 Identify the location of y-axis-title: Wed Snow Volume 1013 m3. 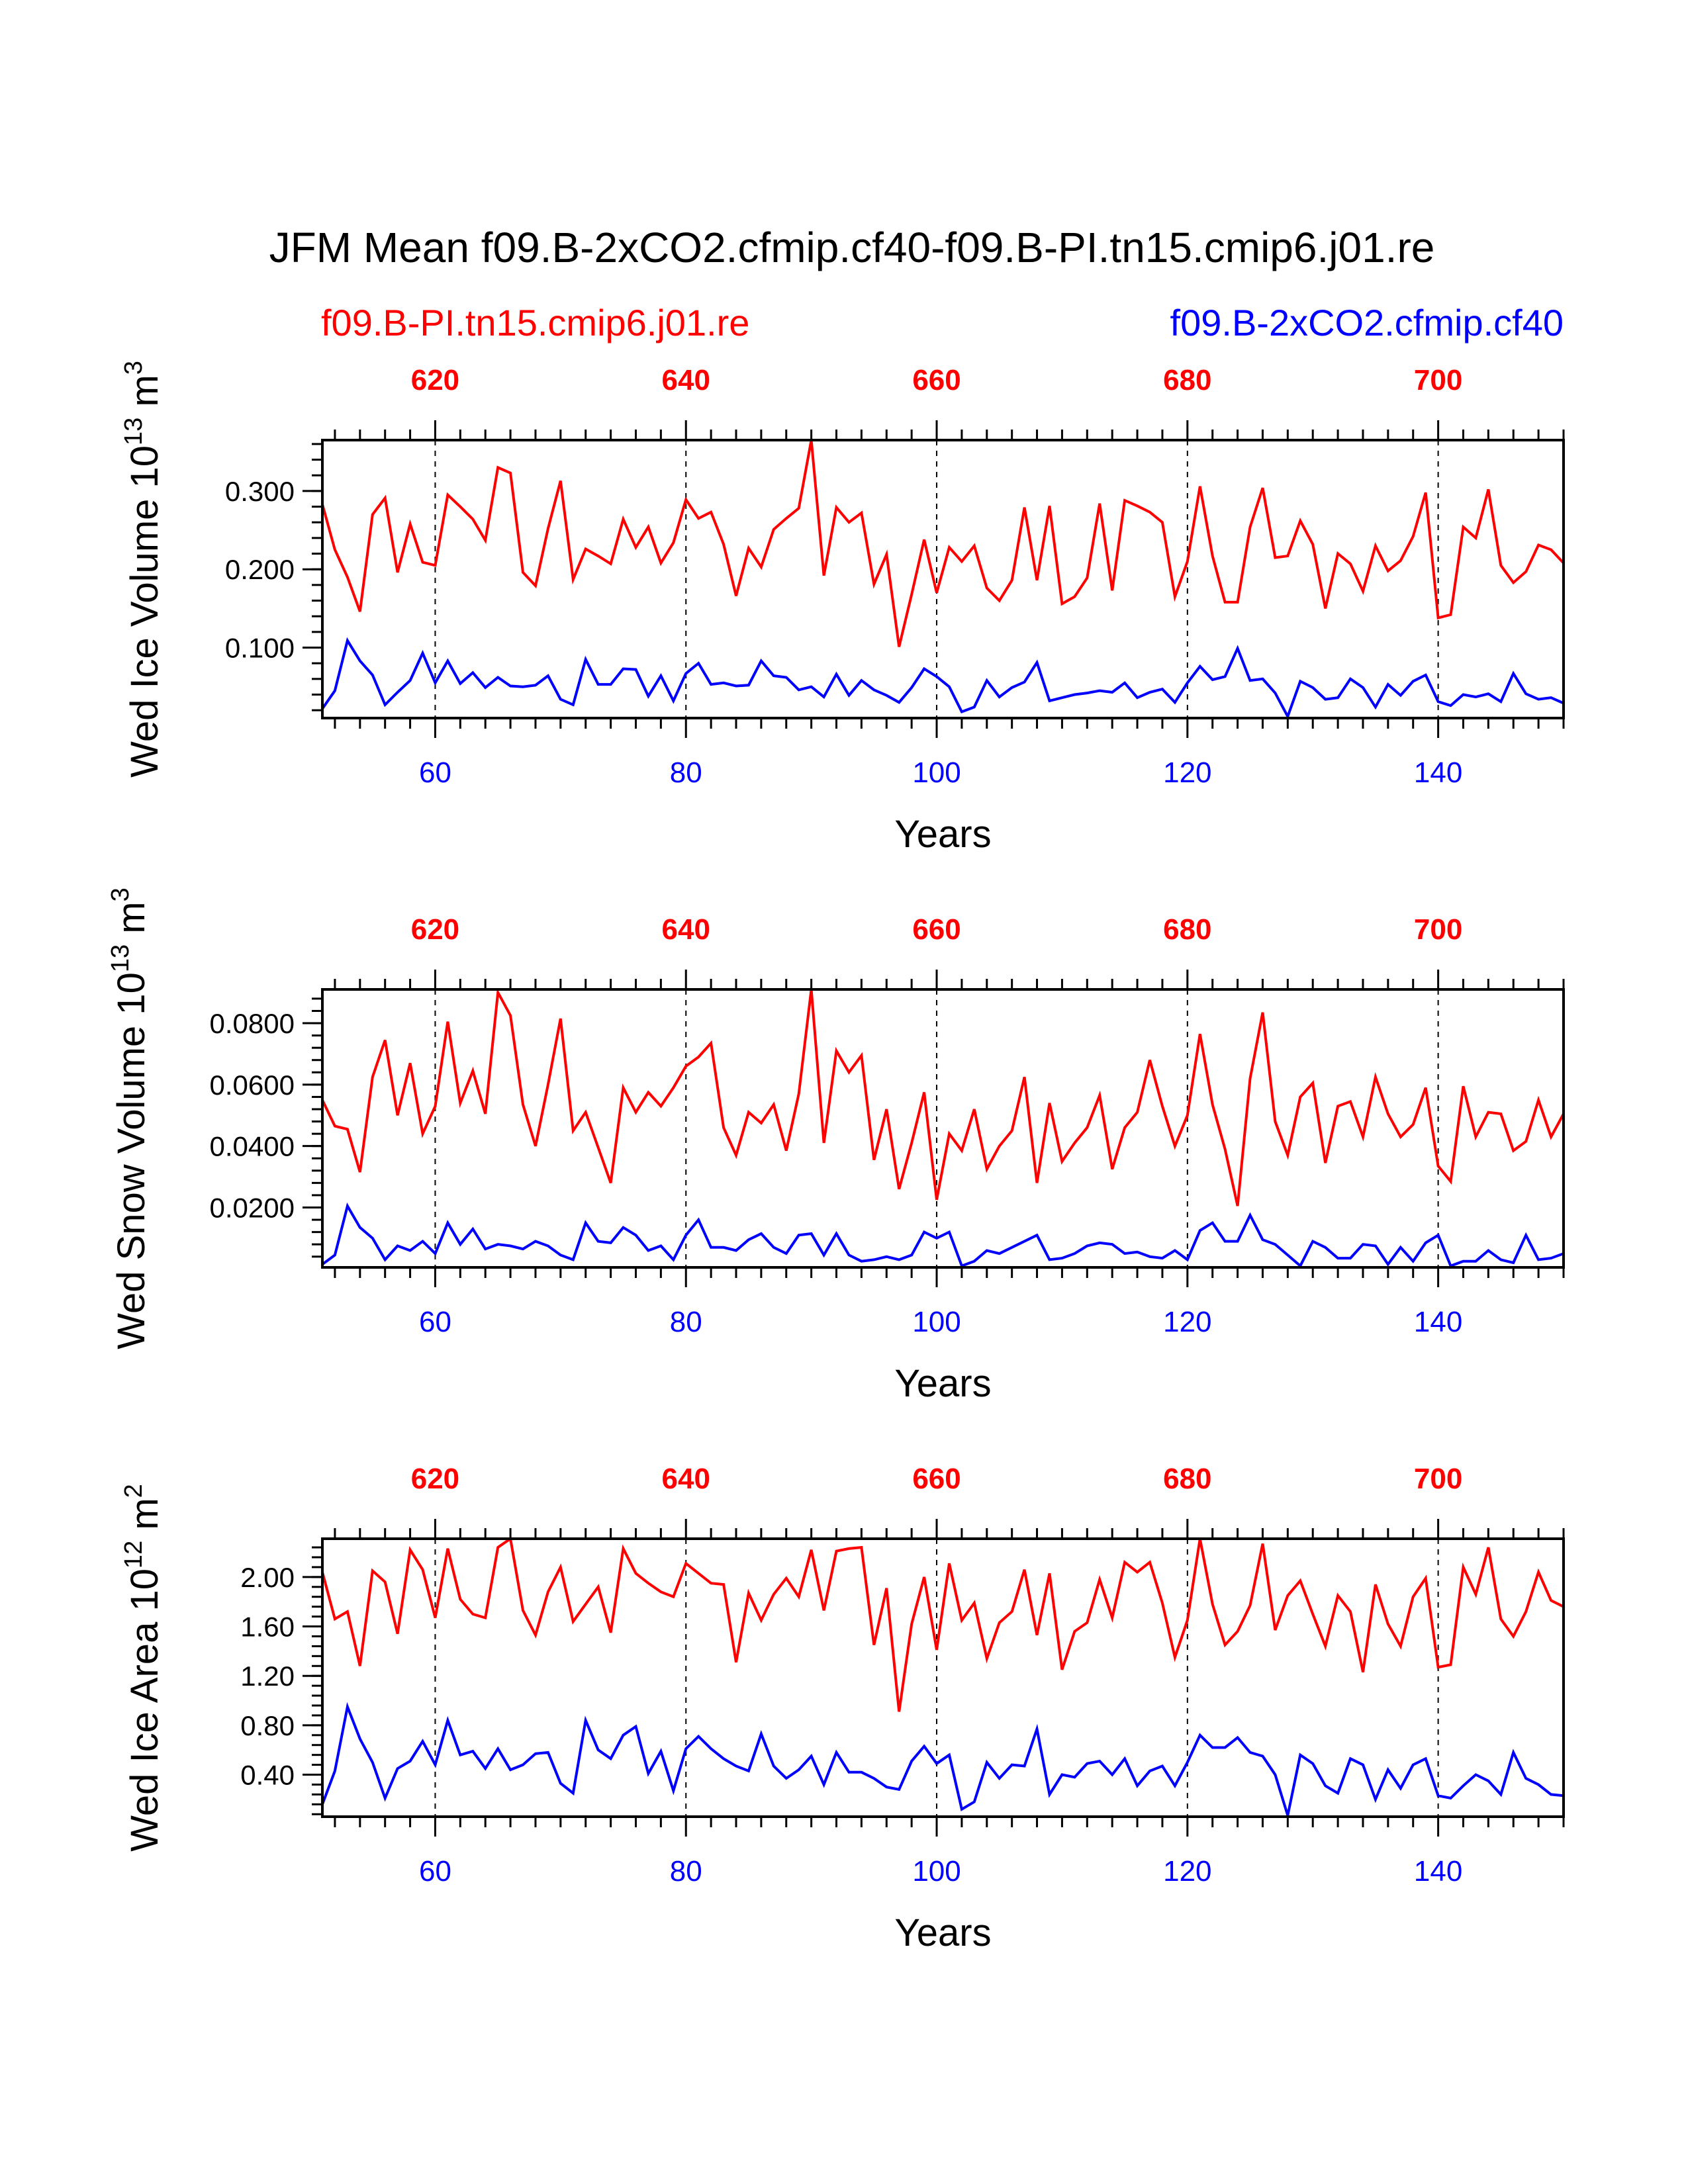
(130, 1118).